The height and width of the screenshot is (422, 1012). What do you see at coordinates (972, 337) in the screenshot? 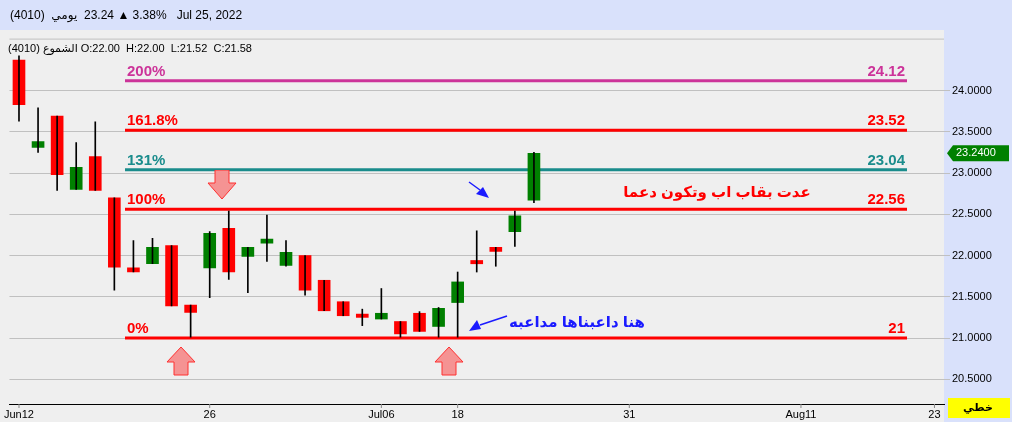
I see `y-tick-label: 21.0000` at bounding box center [972, 337].